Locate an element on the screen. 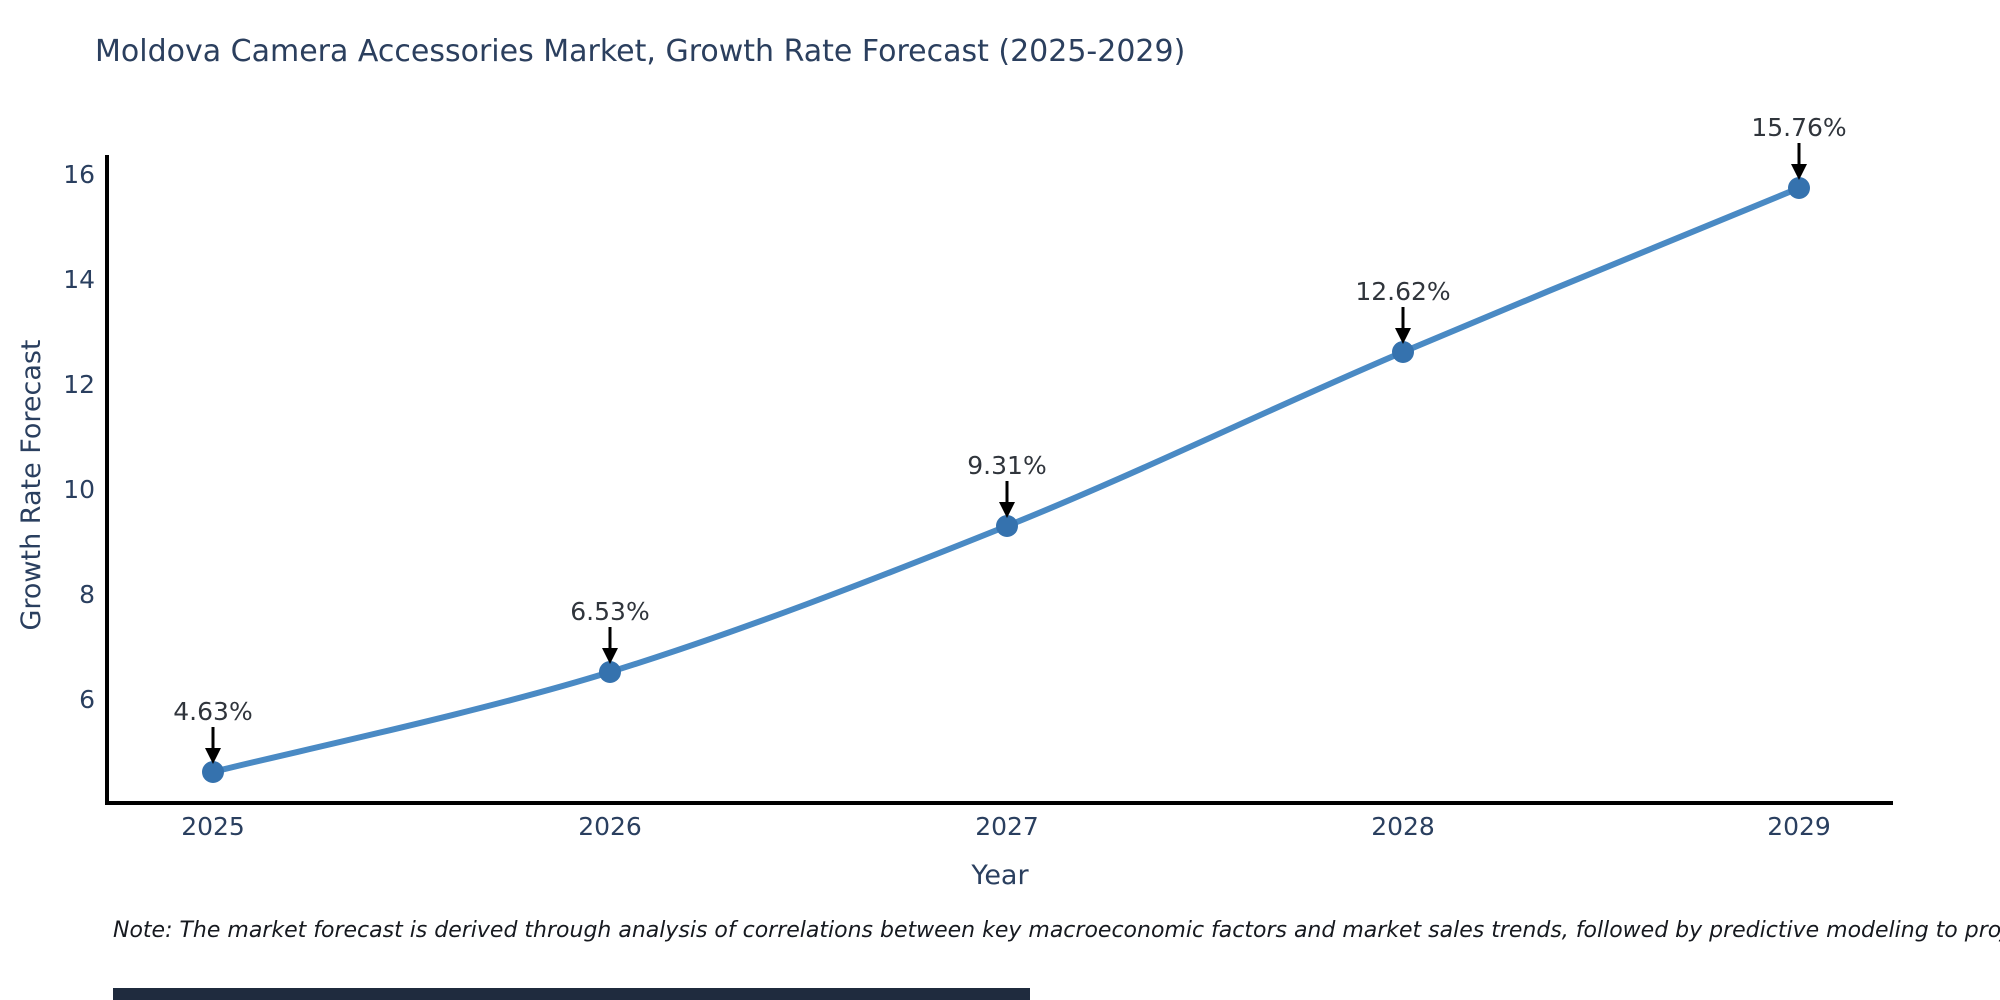  y-tick-8: 8 is located at coordinates (87, 594).